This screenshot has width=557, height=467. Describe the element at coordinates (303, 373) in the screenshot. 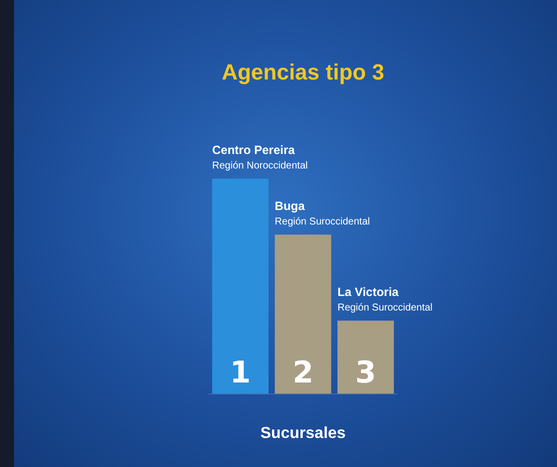

I see `x-tick-label: 2` at that location.